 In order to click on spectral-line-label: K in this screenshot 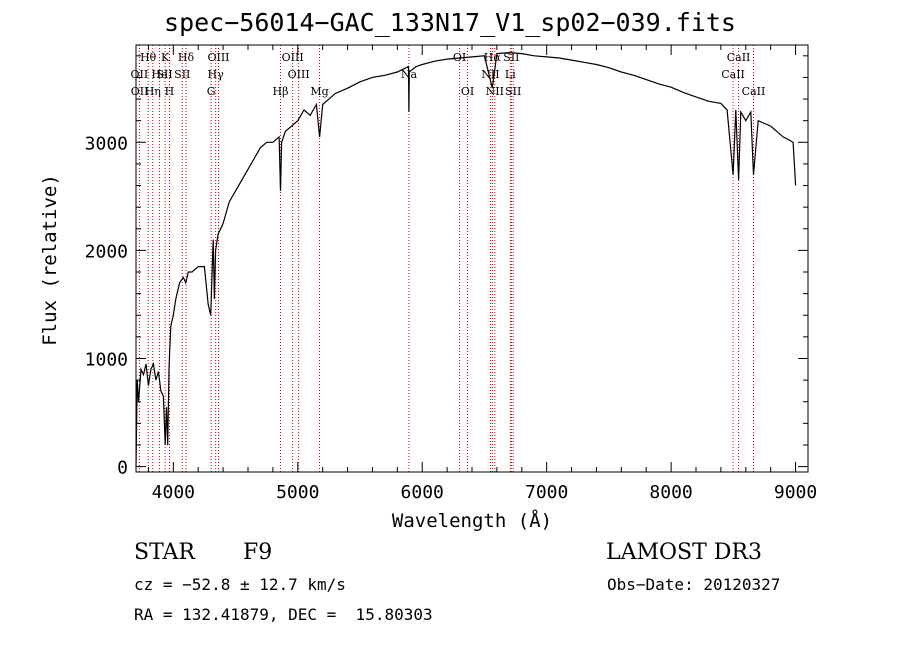, I will do `click(165, 57)`.